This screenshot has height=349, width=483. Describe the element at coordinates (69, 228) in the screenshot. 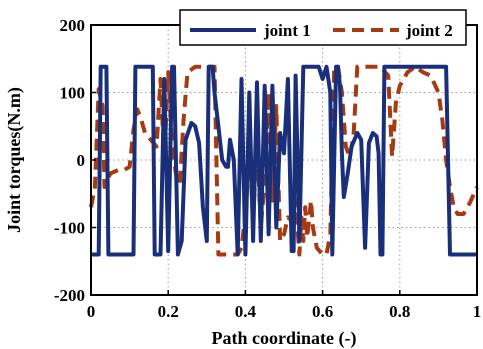

I see `y-tick-label: -100` at that location.